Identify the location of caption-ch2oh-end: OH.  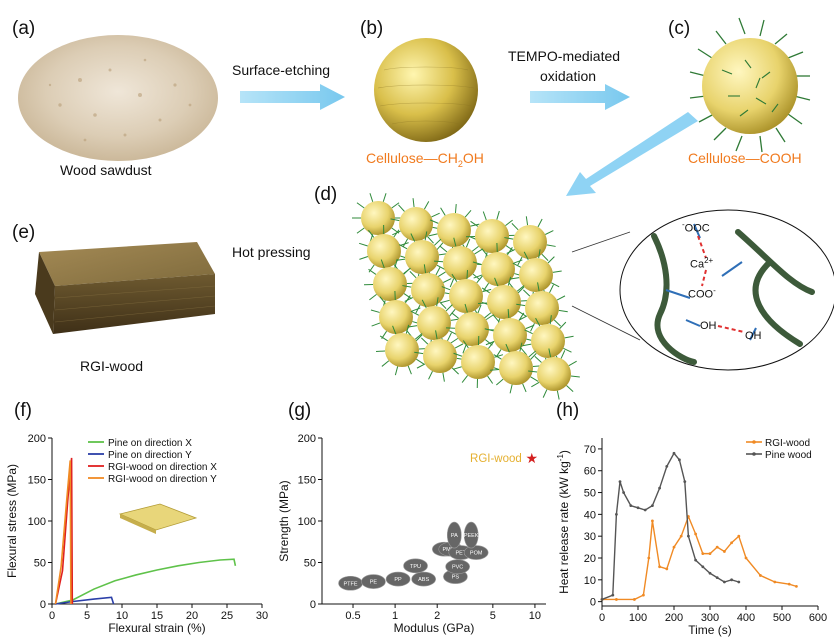
(473, 158).